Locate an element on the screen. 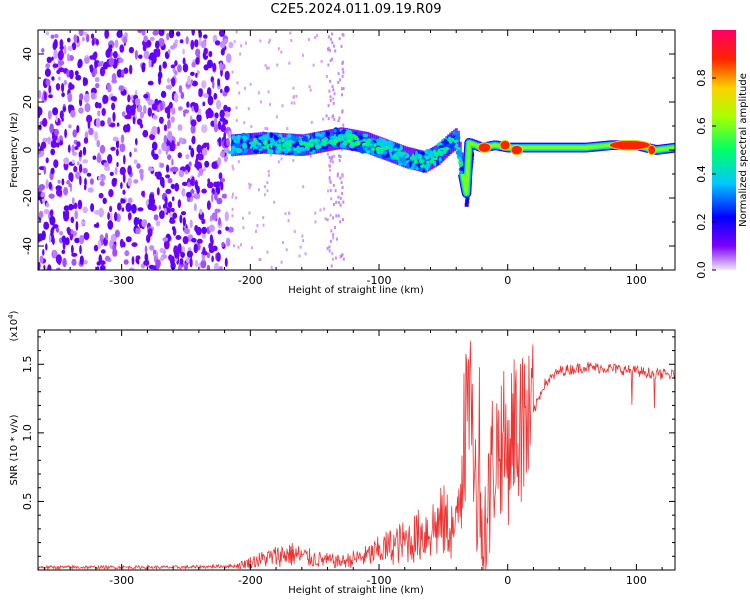 The height and width of the screenshot is (600, 750). y-tick-label: 1.5 is located at coordinates (27, 365).